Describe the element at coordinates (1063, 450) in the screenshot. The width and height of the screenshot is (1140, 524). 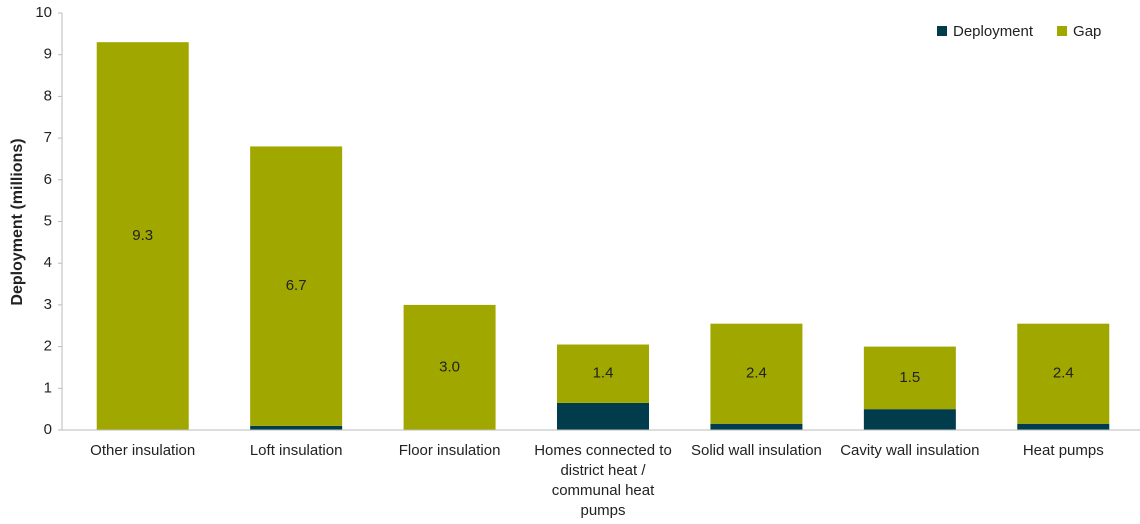
I see `x-tick-label: Heat pumps` at that location.